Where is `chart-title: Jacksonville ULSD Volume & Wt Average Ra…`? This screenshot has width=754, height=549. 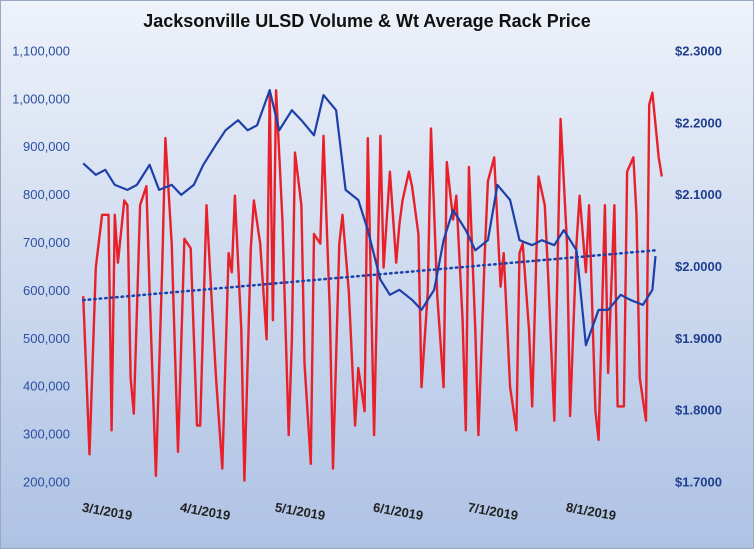 chart-title: Jacksonville ULSD Volume & Wt Average Ra… is located at coordinates (367, 21).